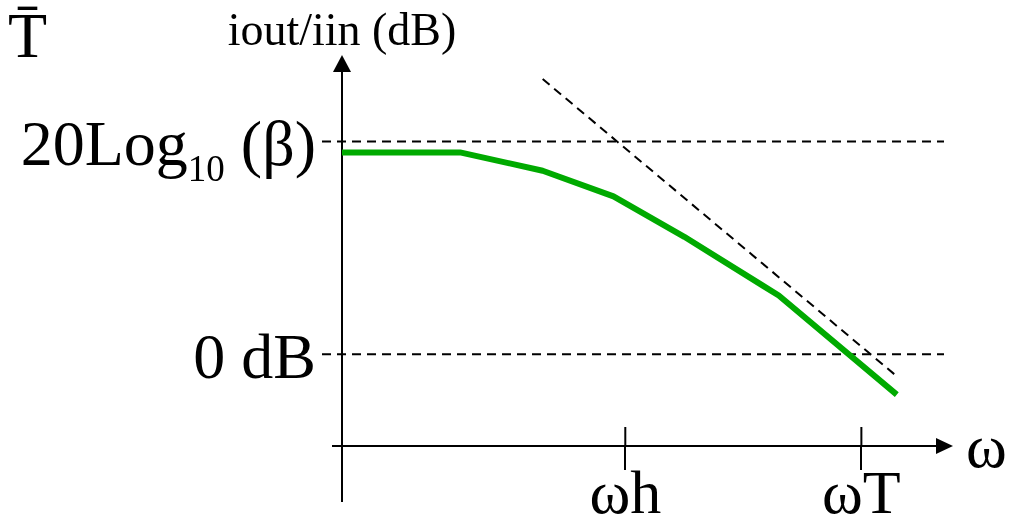 This screenshot has width=1019, height=525. Describe the element at coordinates (625, 491) in the screenshot. I see `x-tick-label: ωh` at that location.